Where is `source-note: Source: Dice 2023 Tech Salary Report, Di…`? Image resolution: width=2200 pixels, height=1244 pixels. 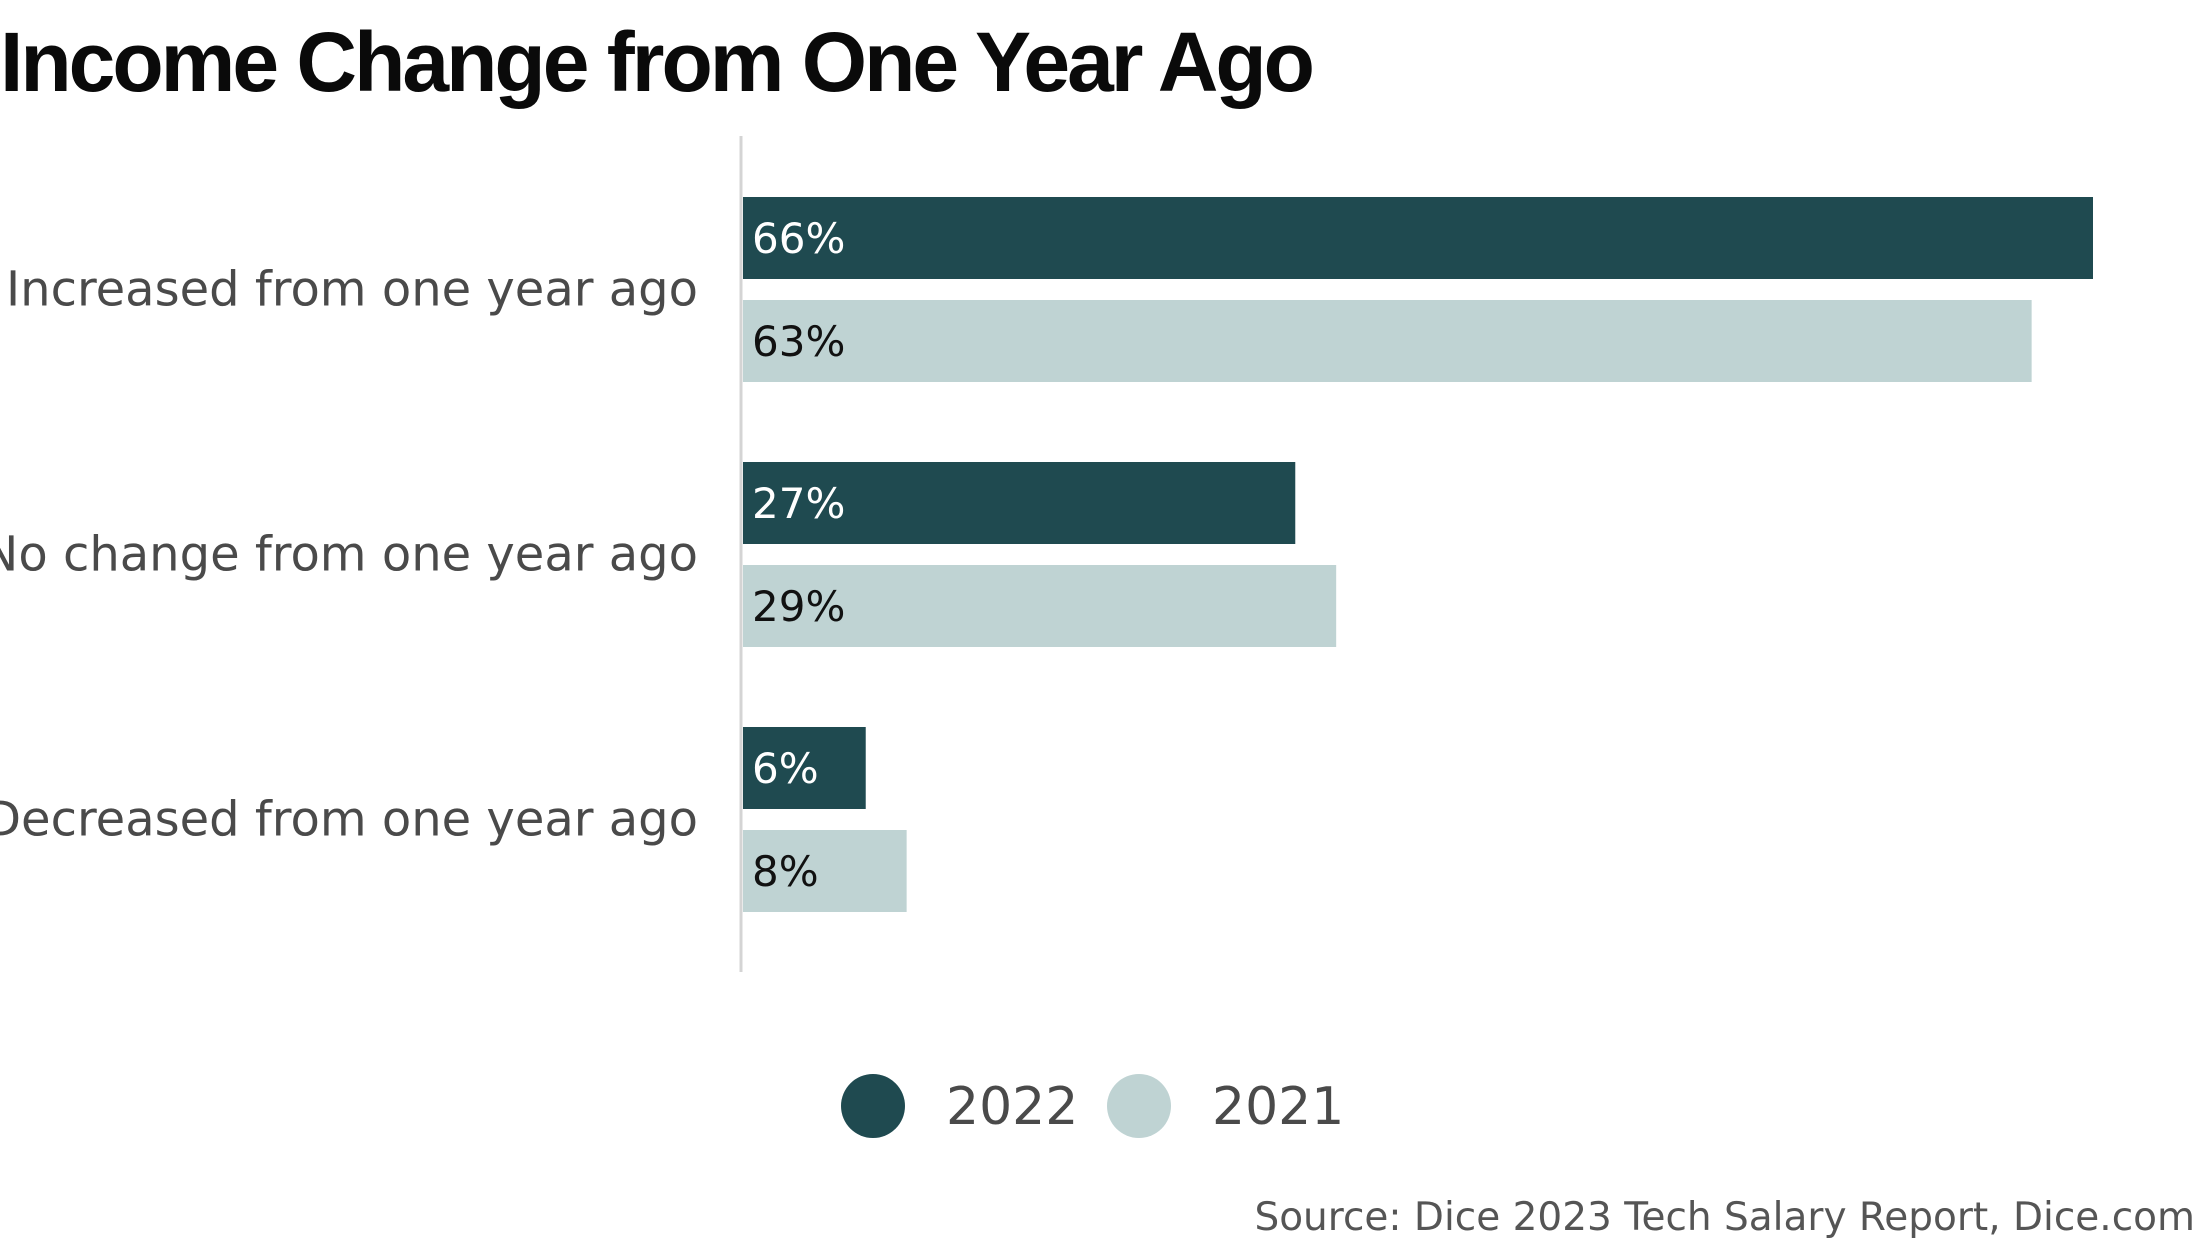
source-note: Source: Dice 2023 Tech Salary Report, Di… is located at coordinates (1724, 1217).